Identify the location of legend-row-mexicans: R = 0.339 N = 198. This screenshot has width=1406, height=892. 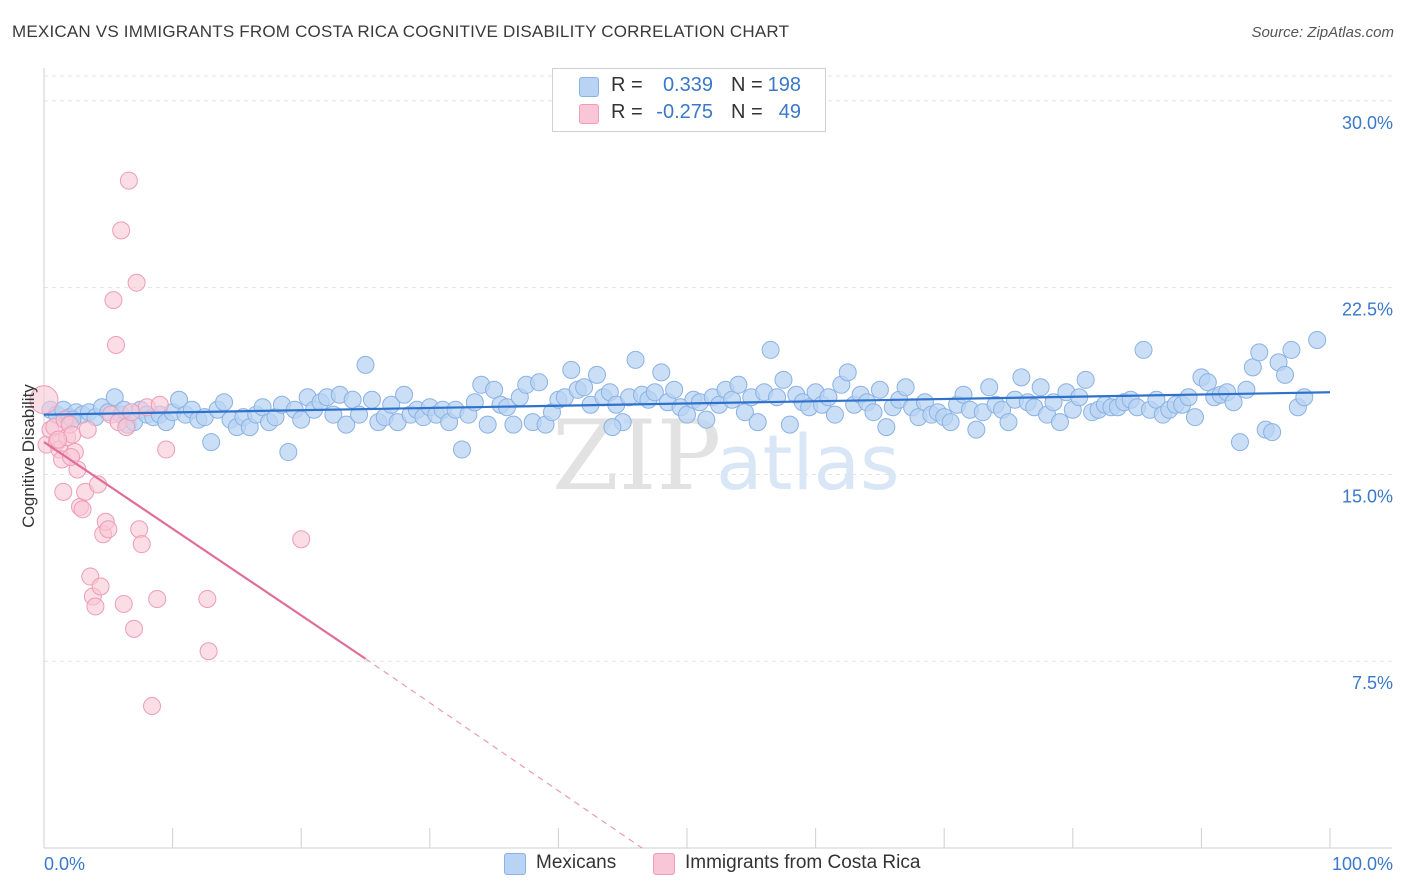
(689, 87).